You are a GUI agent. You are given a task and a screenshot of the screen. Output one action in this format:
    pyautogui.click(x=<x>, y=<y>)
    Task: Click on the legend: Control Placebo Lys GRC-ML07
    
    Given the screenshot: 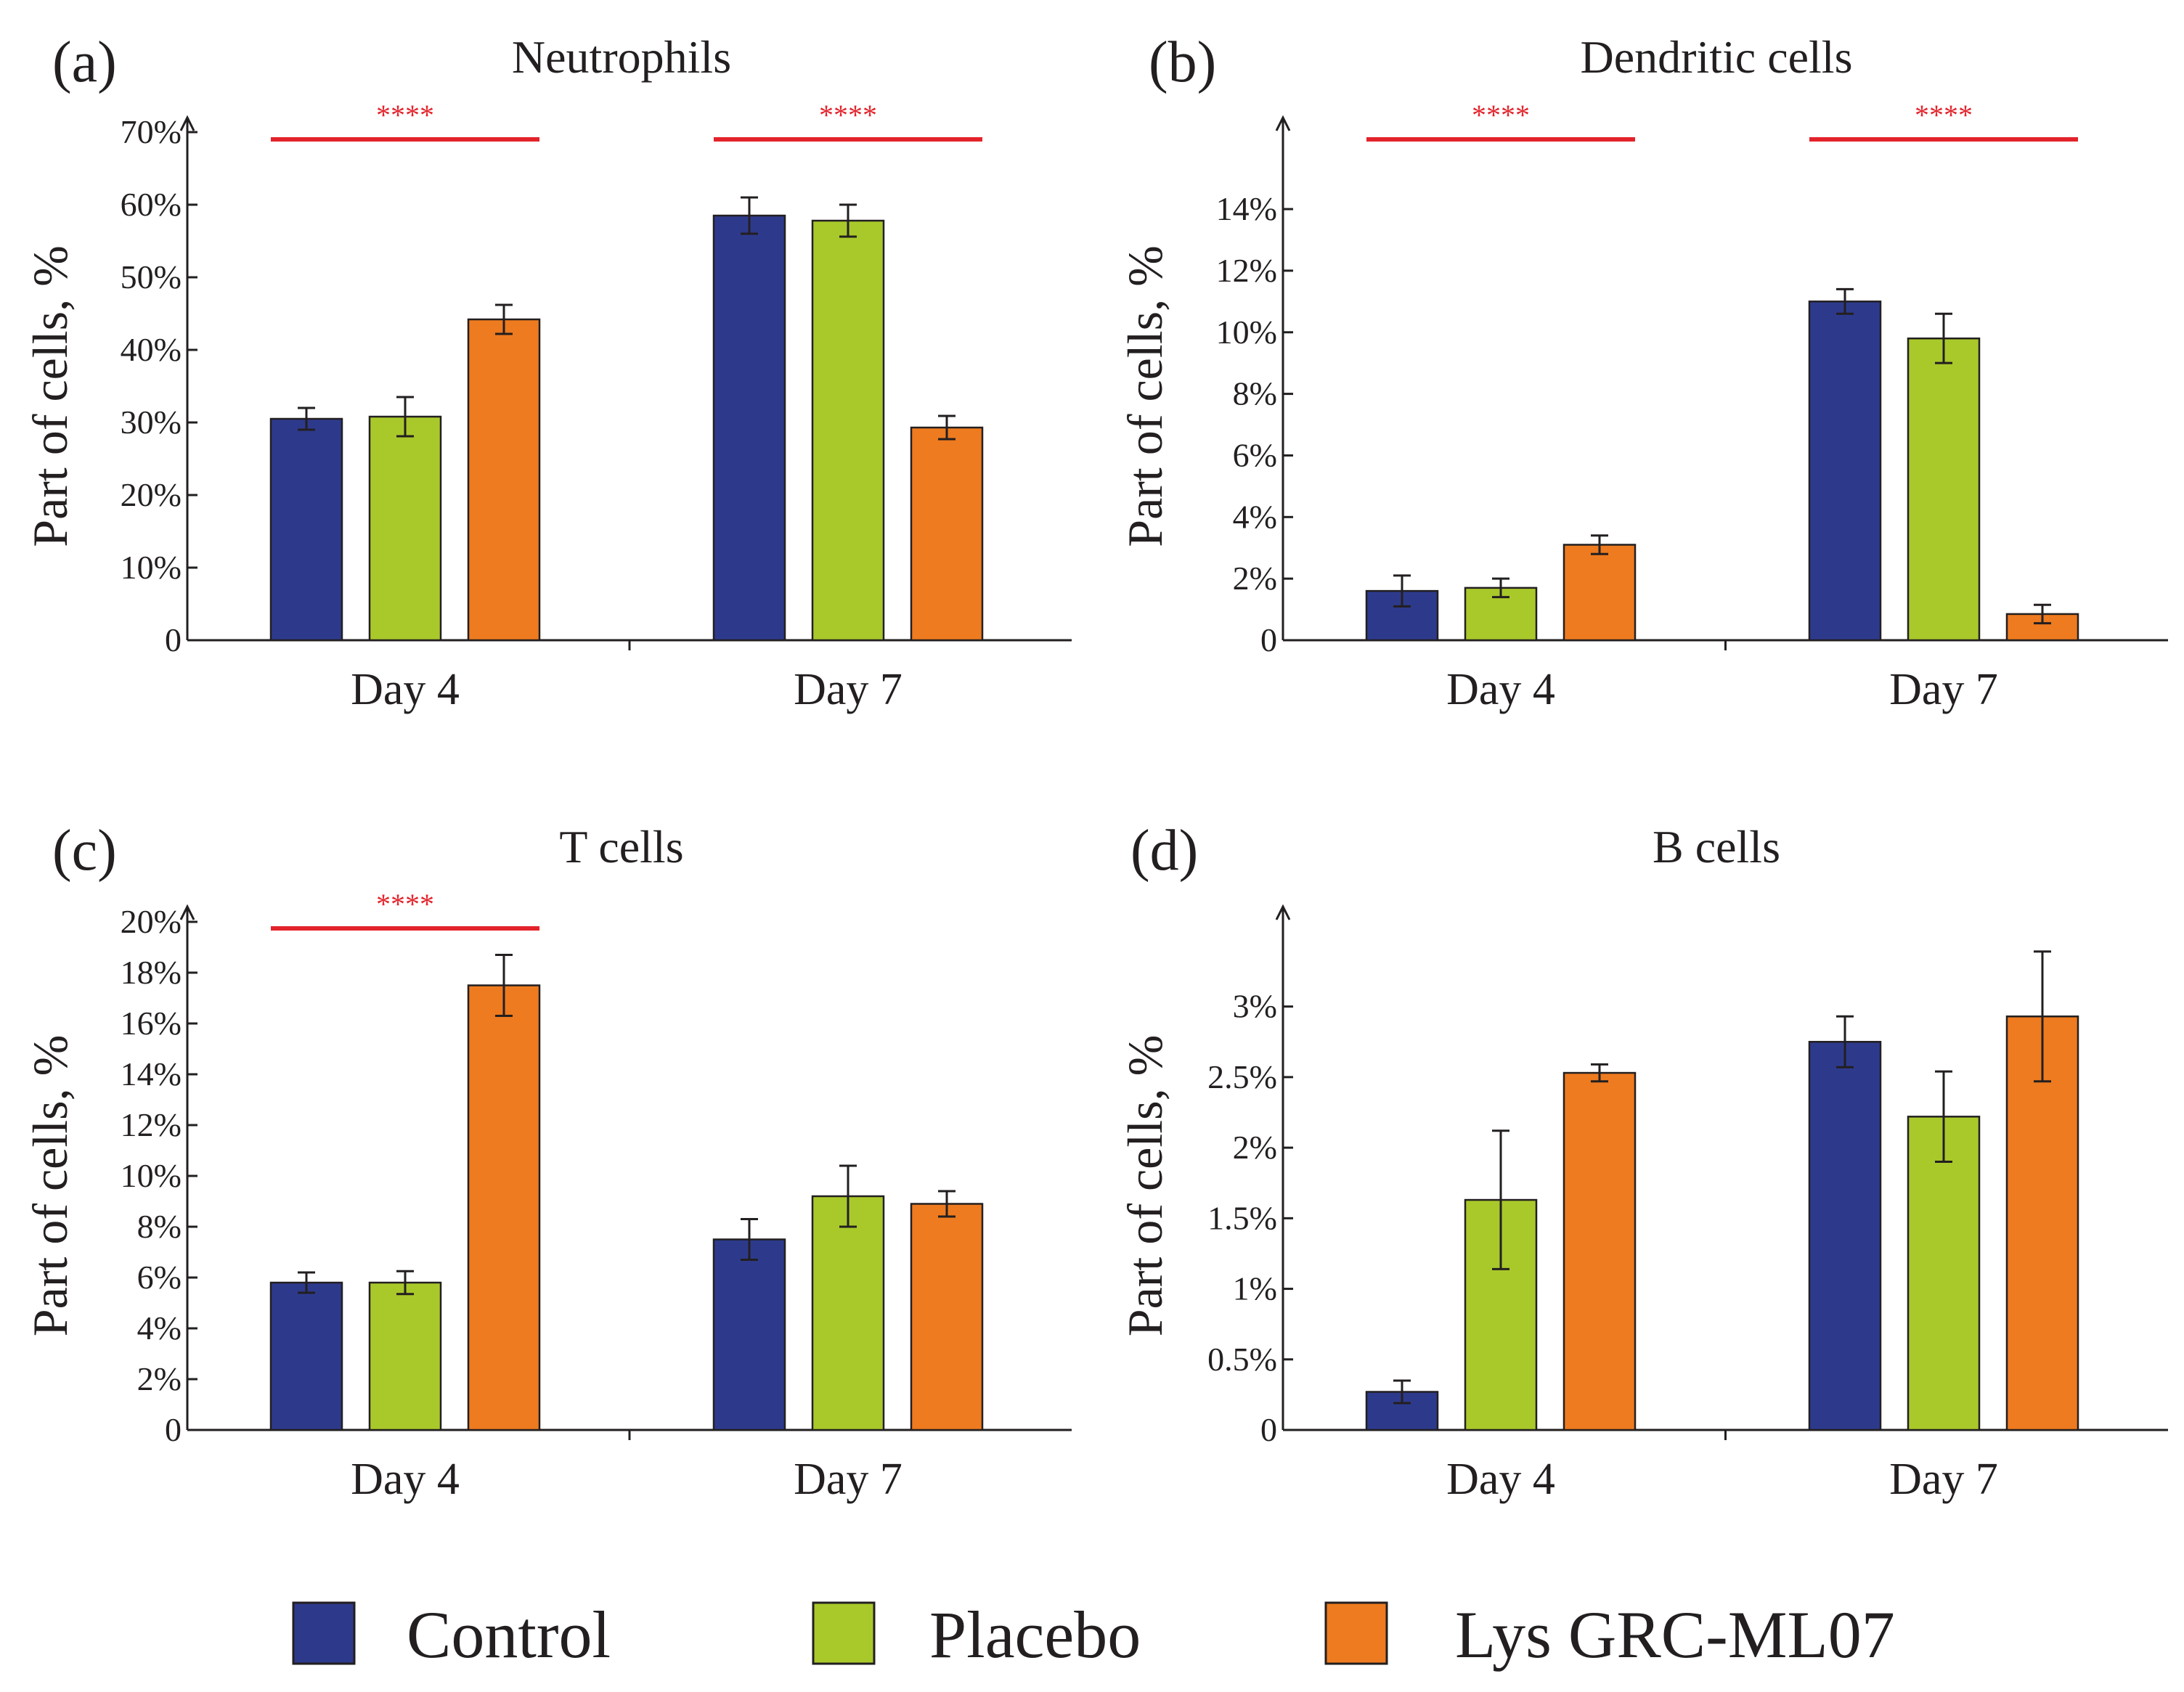 What is the action you would take?
    pyautogui.click(x=1093, y=1635)
    